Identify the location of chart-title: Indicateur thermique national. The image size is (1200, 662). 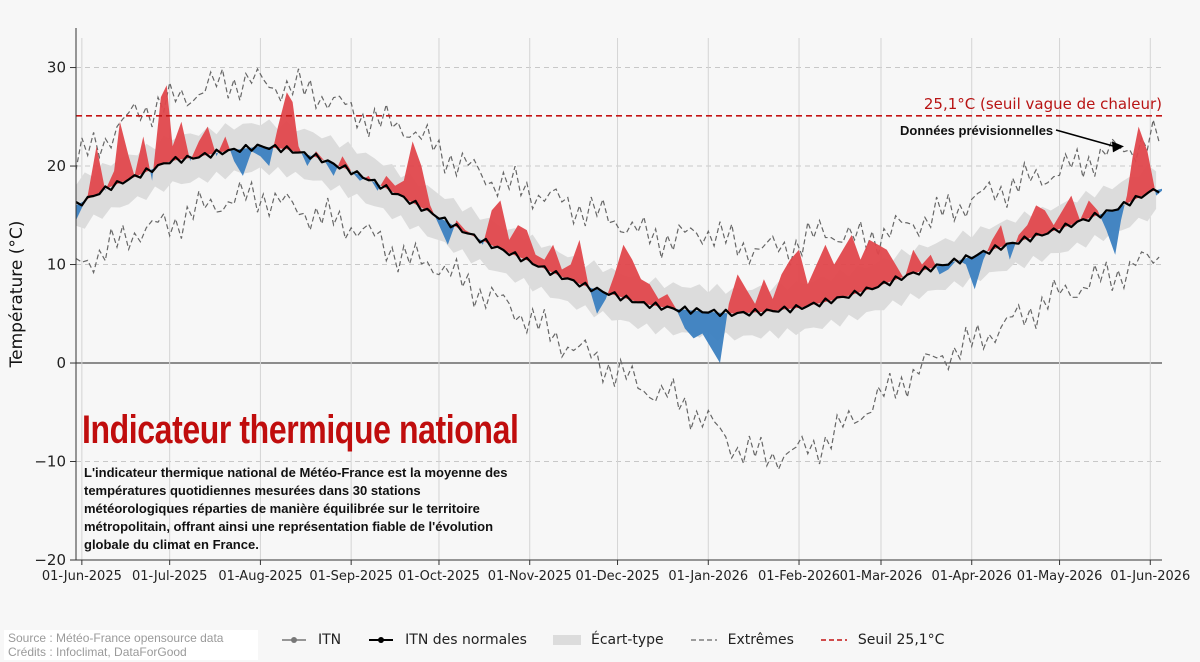
(300, 430).